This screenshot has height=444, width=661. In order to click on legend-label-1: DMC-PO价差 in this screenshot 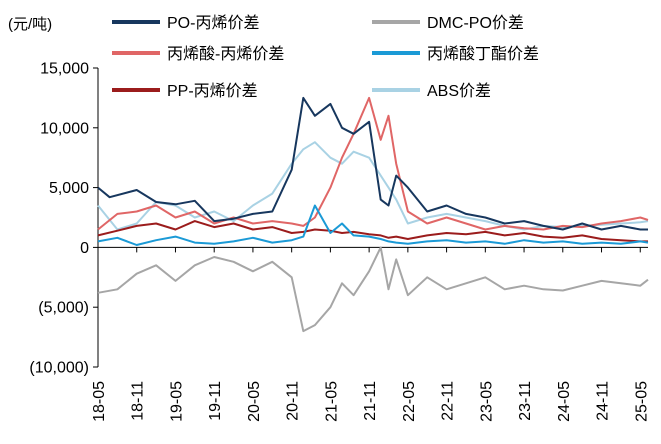, I will do `click(475, 23)`.